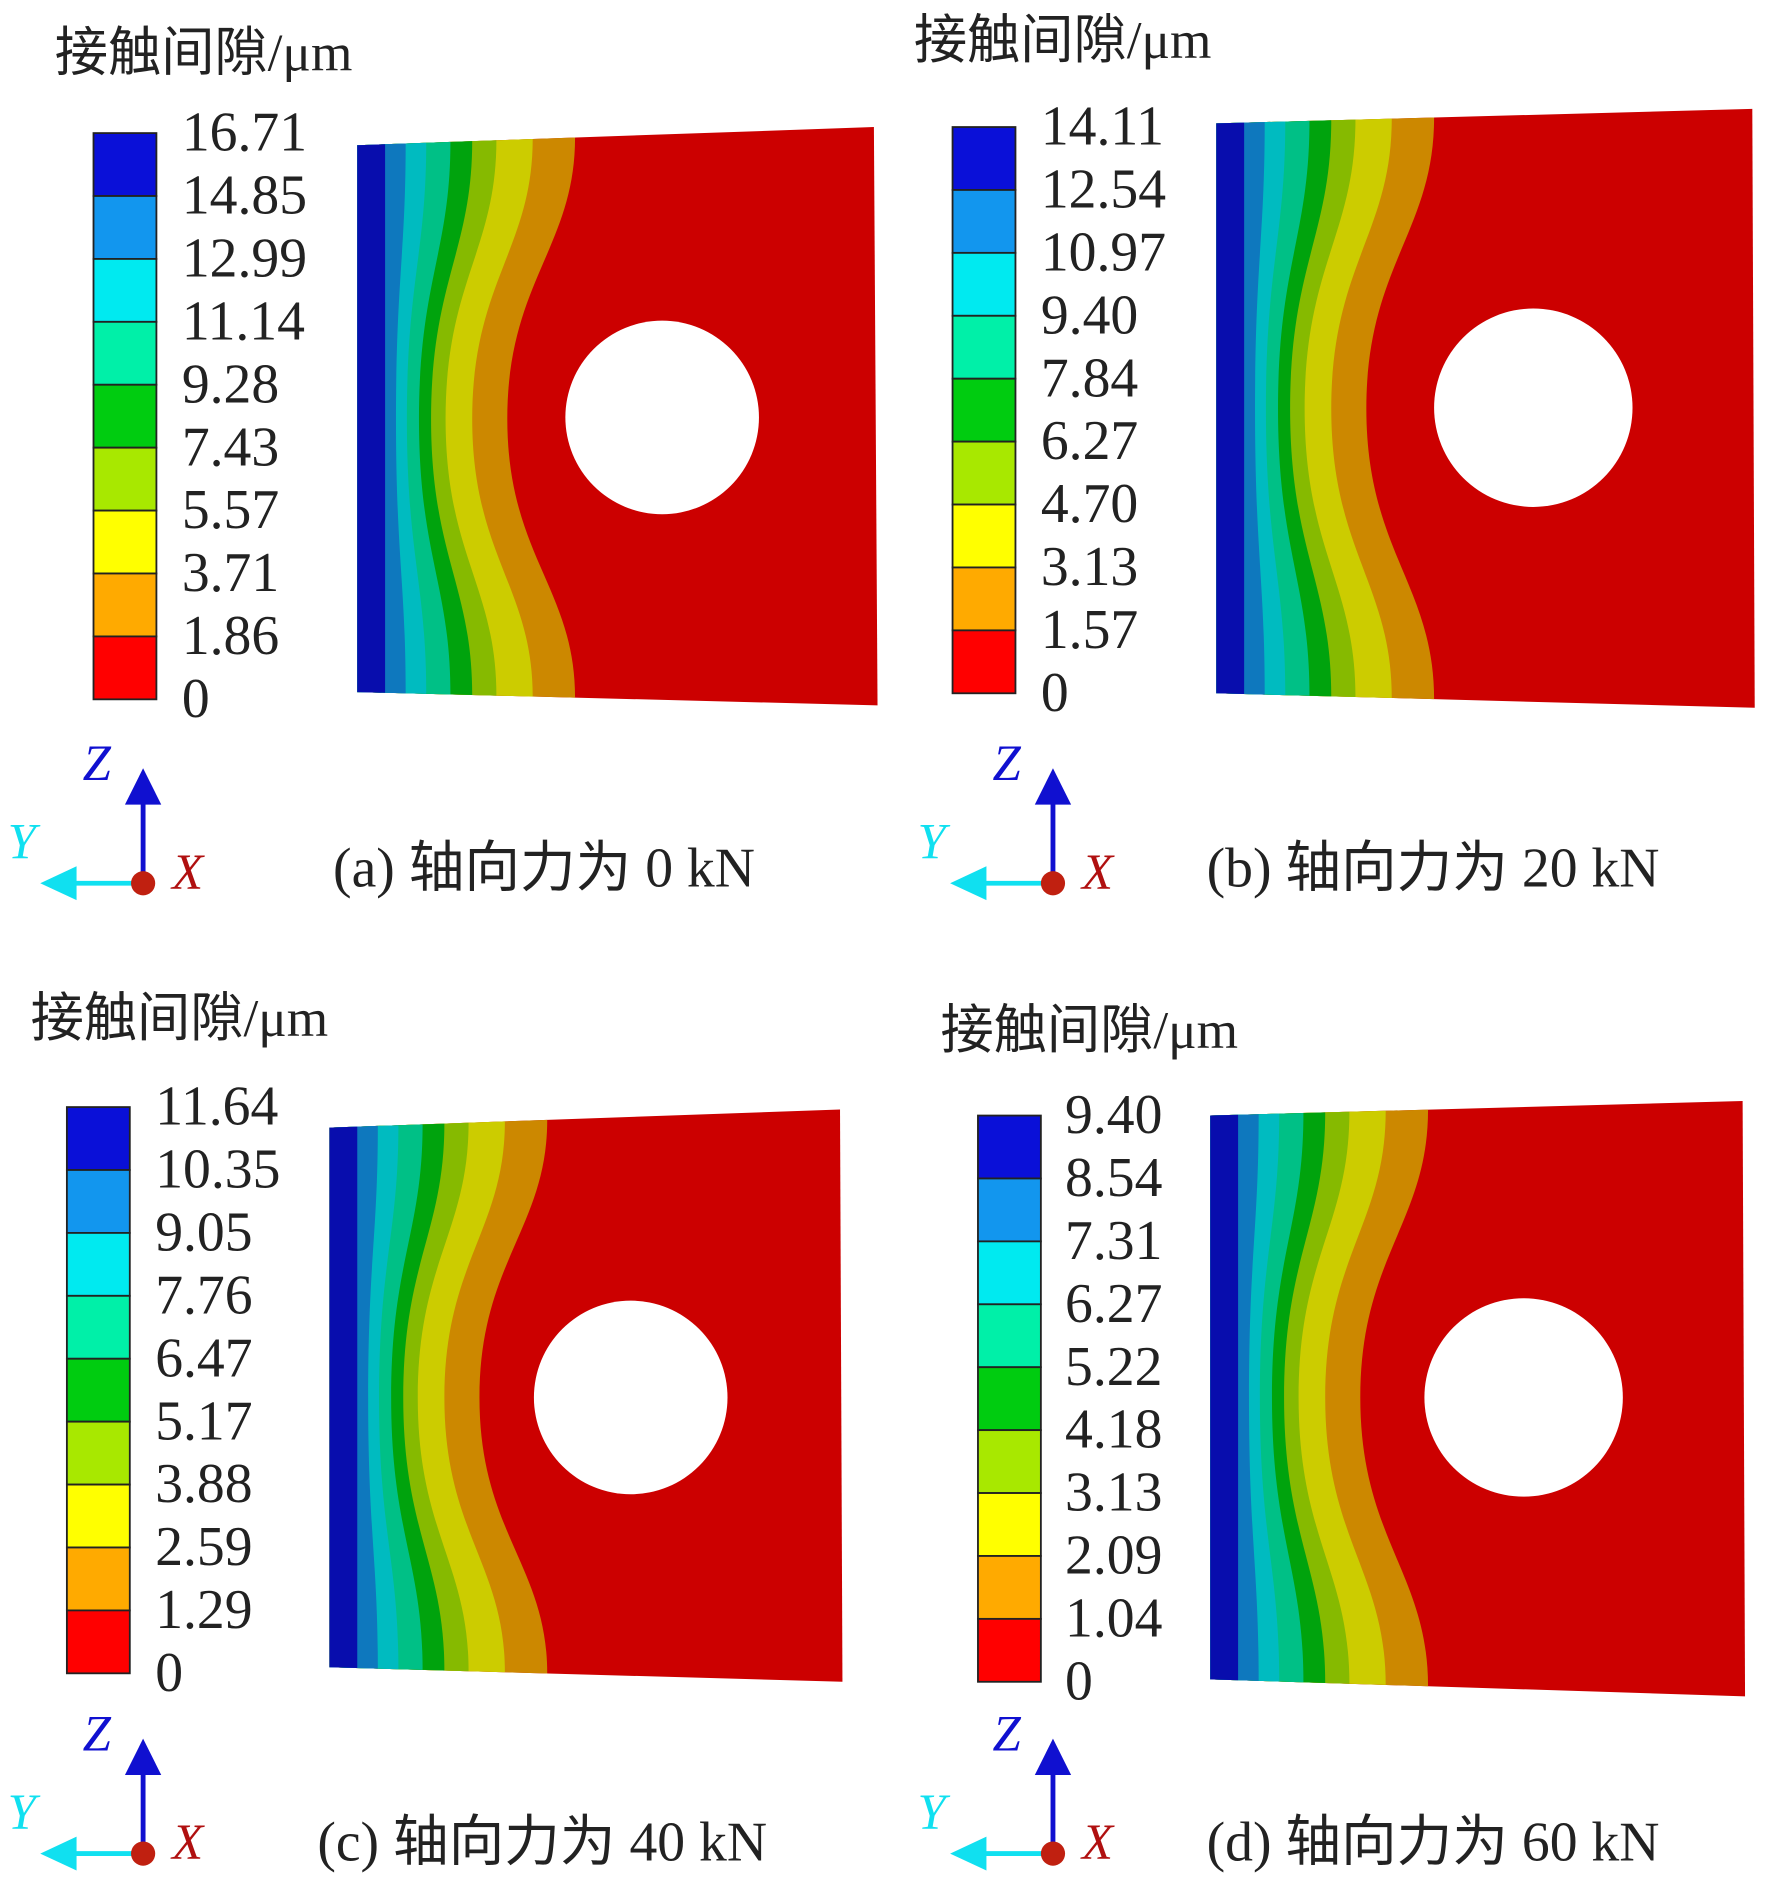 This screenshot has width=1772, height=1902. What do you see at coordinates (230, 447) in the screenshot?
I see `legend-label: 7.43` at bounding box center [230, 447].